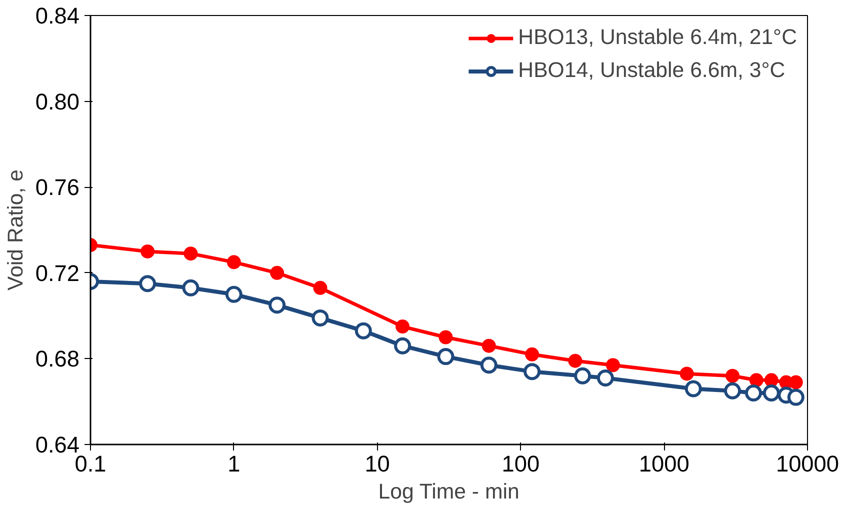 This screenshot has width=857, height=506. Describe the element at coordinates (664, 463) in the screenshot. I see `x-tick-label: 1000` at that location.